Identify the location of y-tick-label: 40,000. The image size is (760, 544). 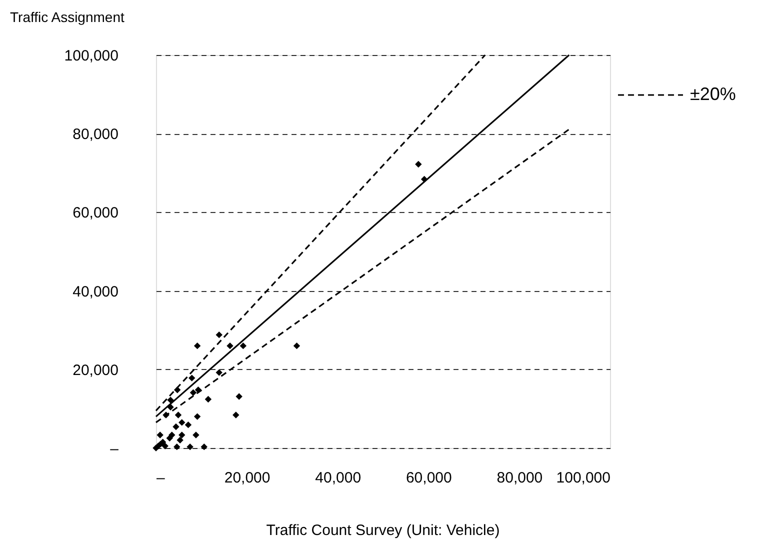
(95, 291).